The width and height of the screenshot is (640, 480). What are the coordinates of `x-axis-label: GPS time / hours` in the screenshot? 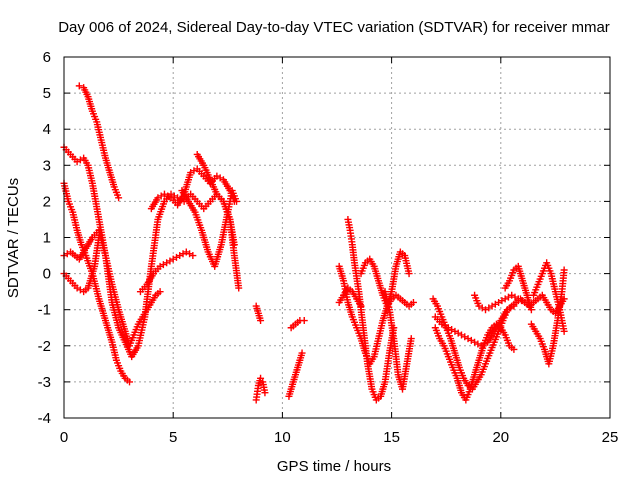 It's located at (334, 466).